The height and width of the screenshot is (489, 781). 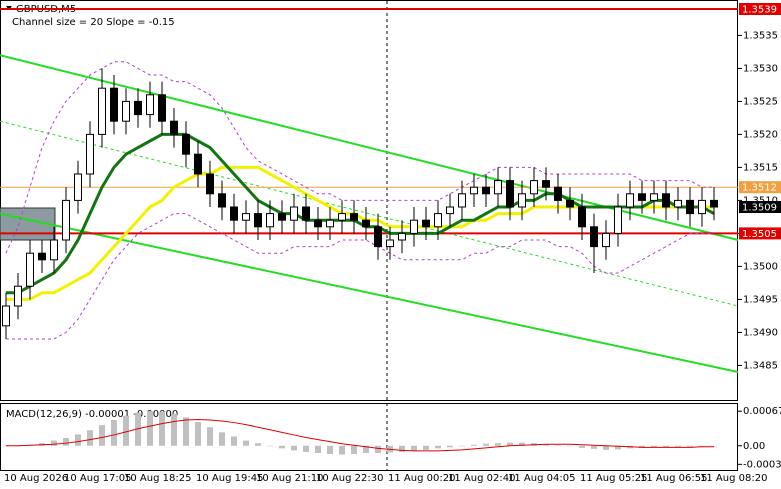 What do you see at coordinates (229, 478) in the screenshot?
I see `x-tick-label: 10 Aug 19:45` at bounding box center [229, 478].